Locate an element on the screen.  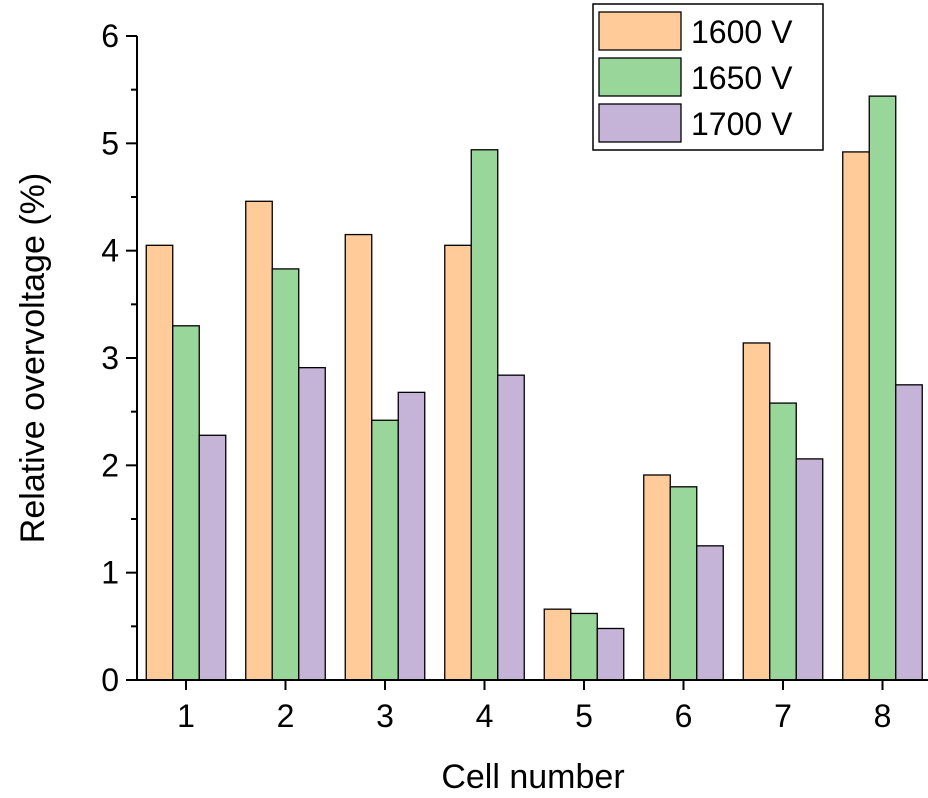
x-ticks: 1 2 3 4 5 6 7 8 is located at coordinates (534, 707).